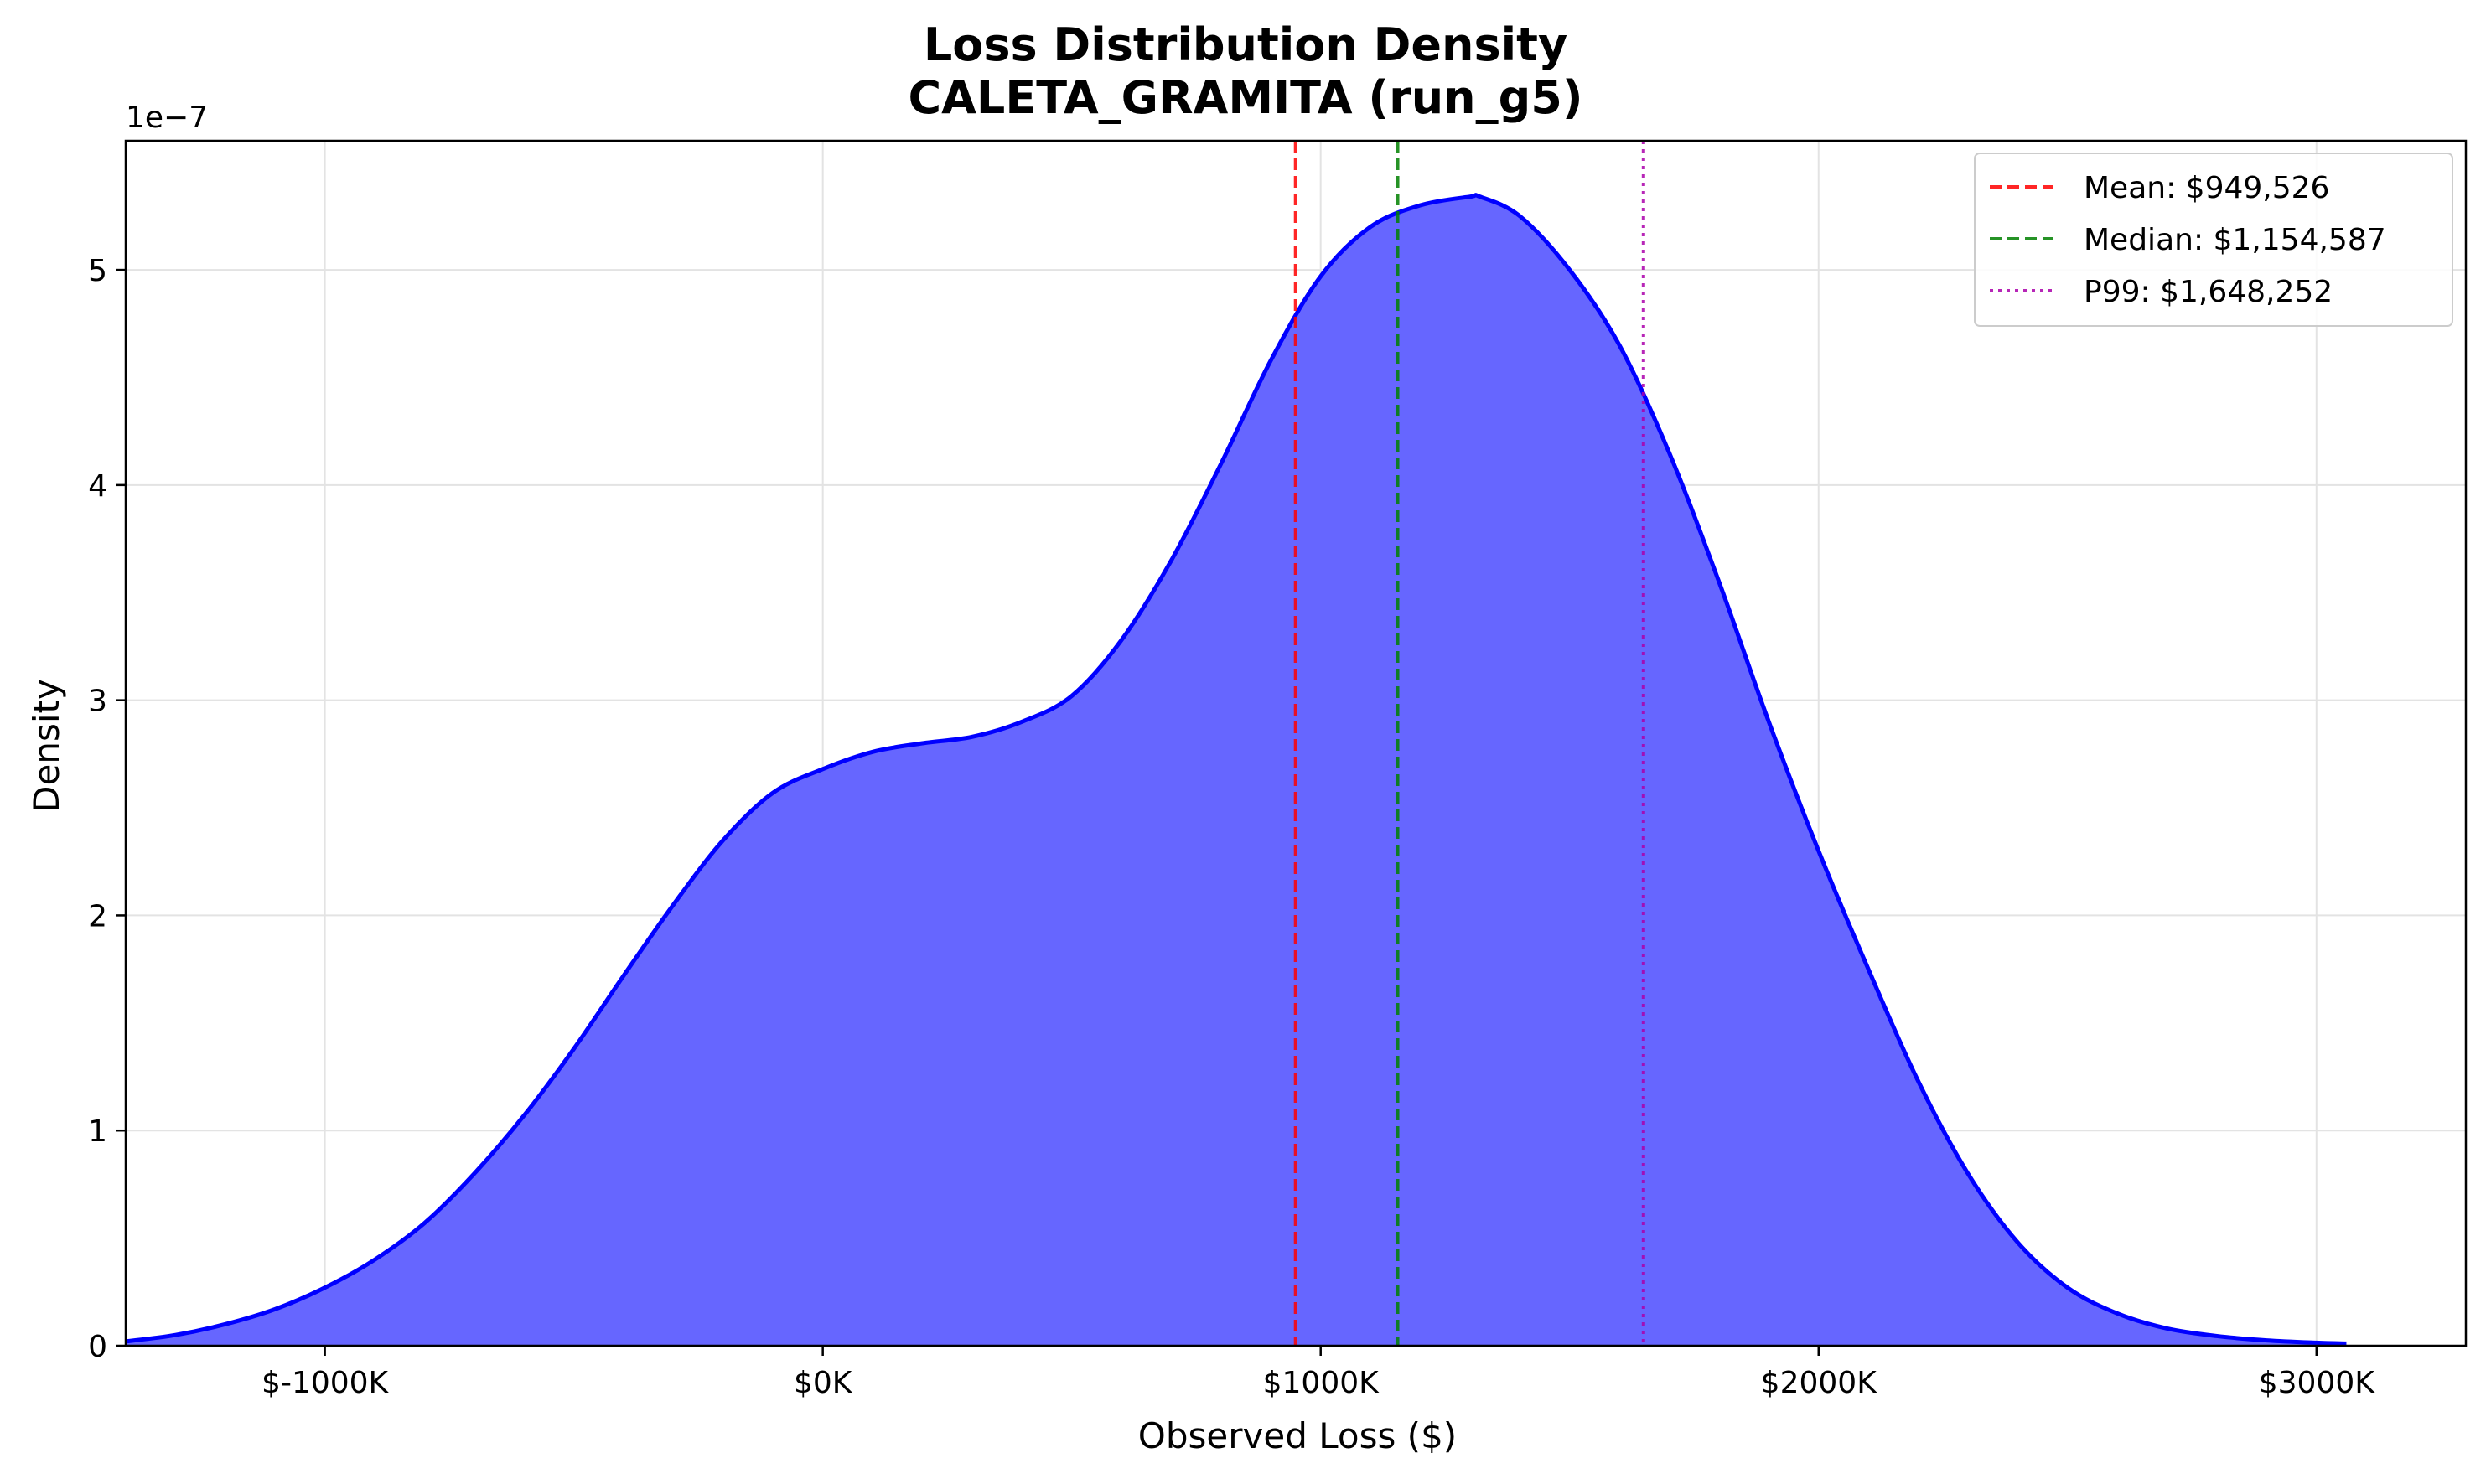  I want to click on reference-lines, so click(1469, 744).